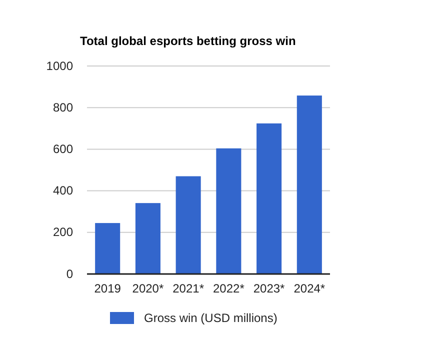 This screenshot has height=339, width=437. Describe the element at coordinates (310, 289) in the screenshot. I see `x-tick-label: 2024*` at that location.